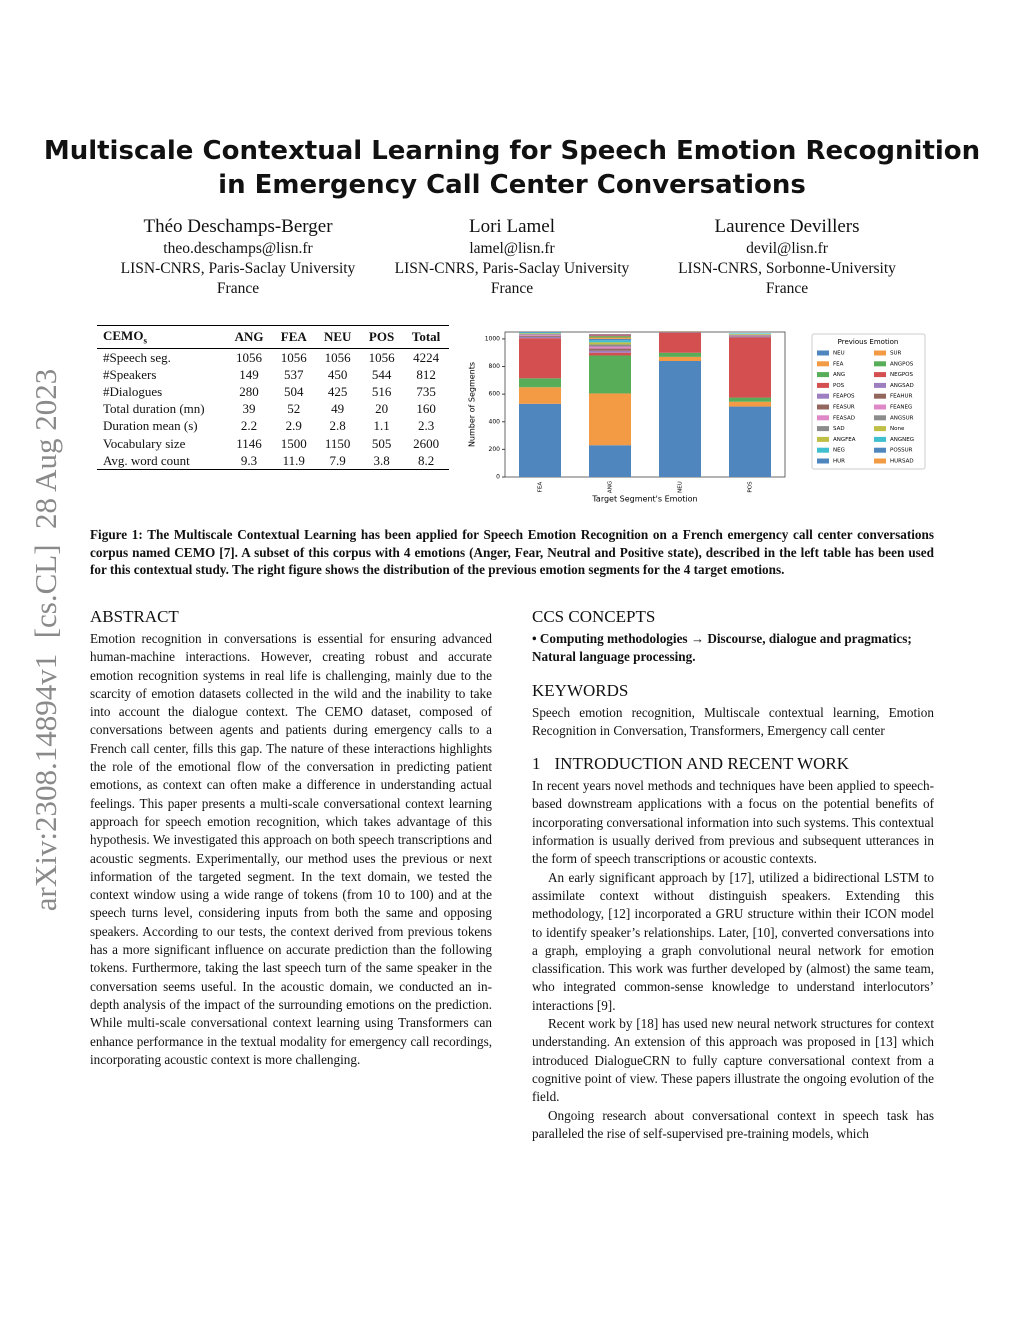 This screenshot has width=1024, height=1325. What do you see at coordinates (839, 429) in the screenshot?
I see `legend-label: SAD` at bounding box center [839, 429].